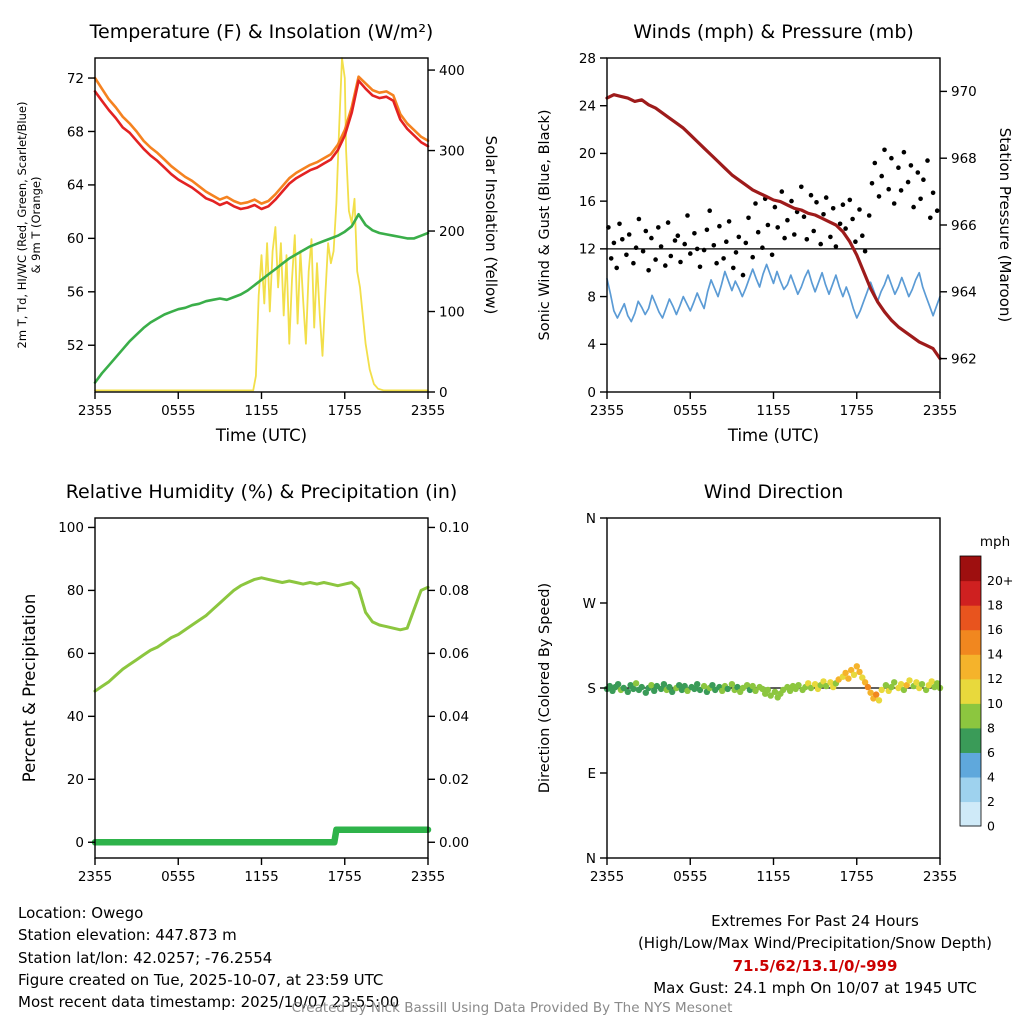 The image size is (1024, 1024). Describe the element at coordinates (589, 604) in the screenshot. I see `svg-text: W` at that location.